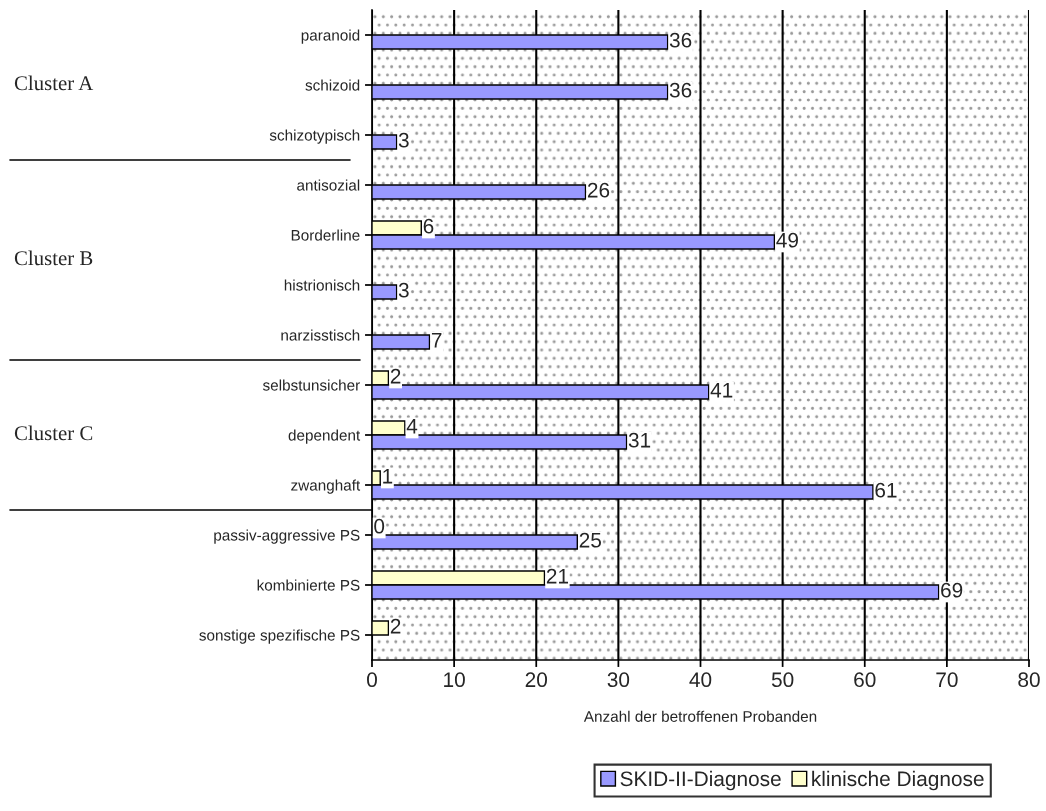  What do you see at coordinates (314, 136) in the screenshot?
I see `y-tick-label: schizotypisch` at bounding box center [314, 136].